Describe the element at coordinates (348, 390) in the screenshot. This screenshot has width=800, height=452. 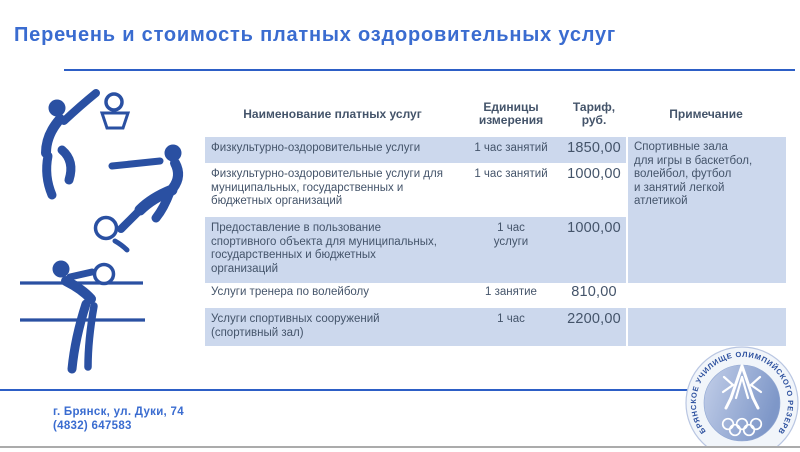
I see `footer-rule` at that location.